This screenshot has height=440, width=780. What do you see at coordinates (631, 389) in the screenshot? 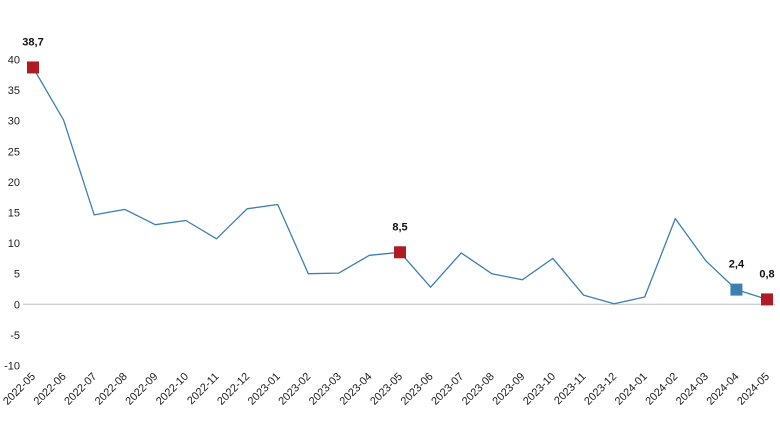
I see `x-tick-label: 2024-01` at bounding box center [631, 389].